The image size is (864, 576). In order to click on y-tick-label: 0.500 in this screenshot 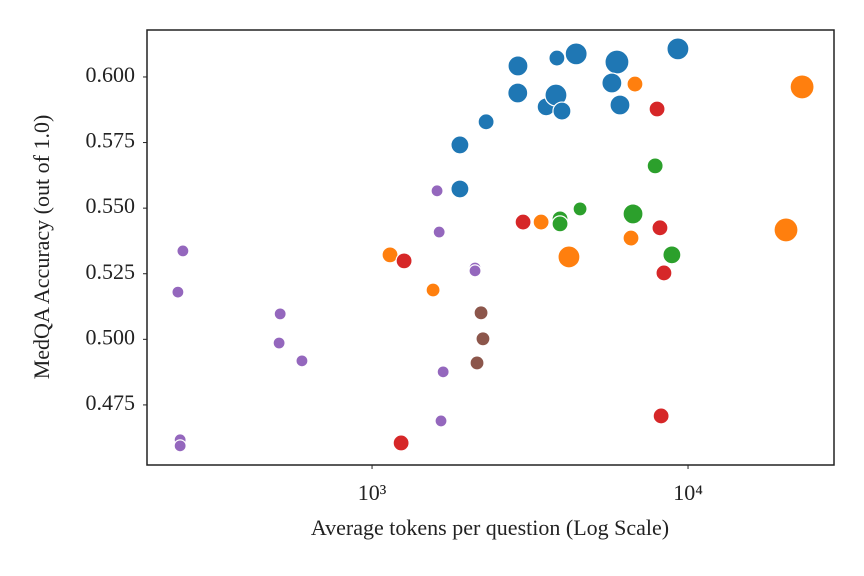, I will do `click(111, 336)`.